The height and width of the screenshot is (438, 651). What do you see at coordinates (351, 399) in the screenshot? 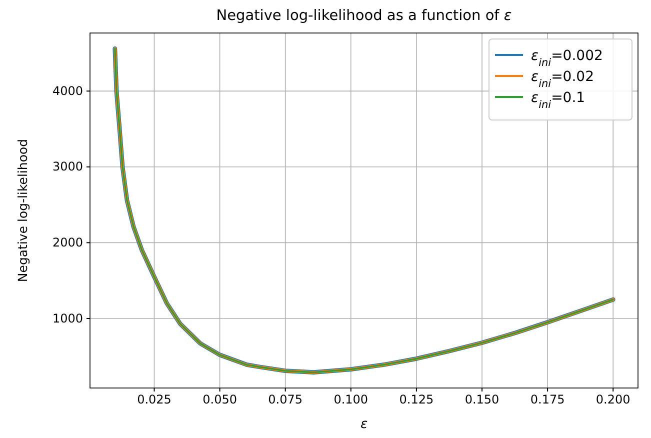
I see `x-tick-label: 0.100` at bounding box center [351, 399].